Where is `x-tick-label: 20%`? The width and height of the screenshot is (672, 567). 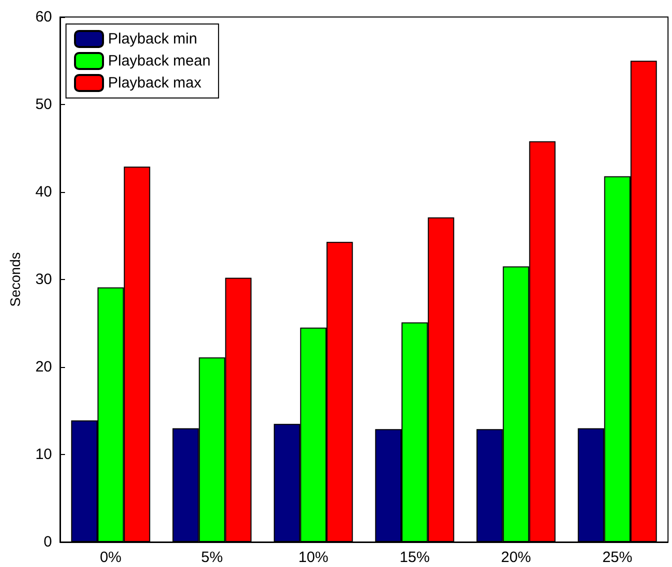
x-tick-label: 20% is located at coordinates (516, 557).